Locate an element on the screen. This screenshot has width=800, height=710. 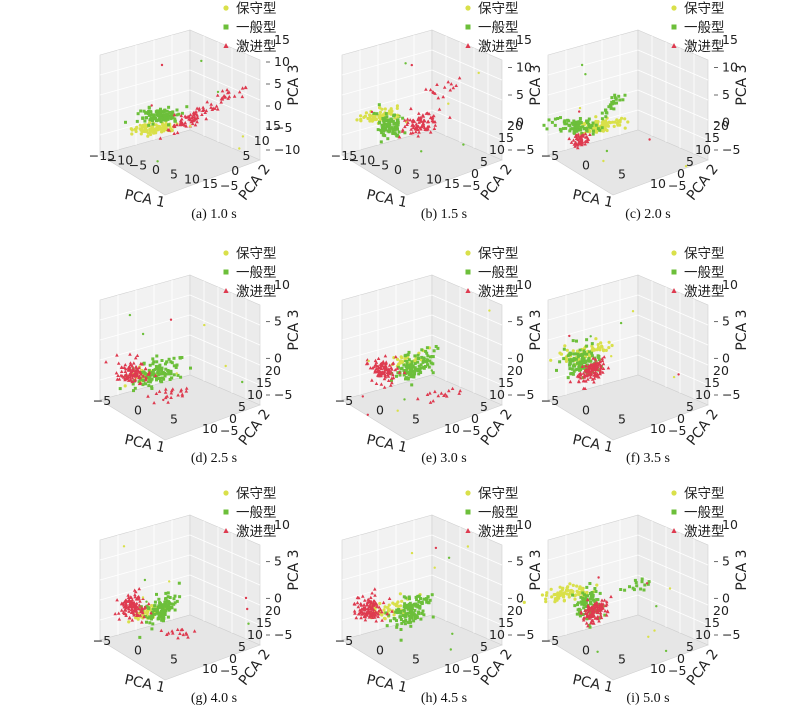
y-tick-label: 20 is located at coordinates (515, 125).